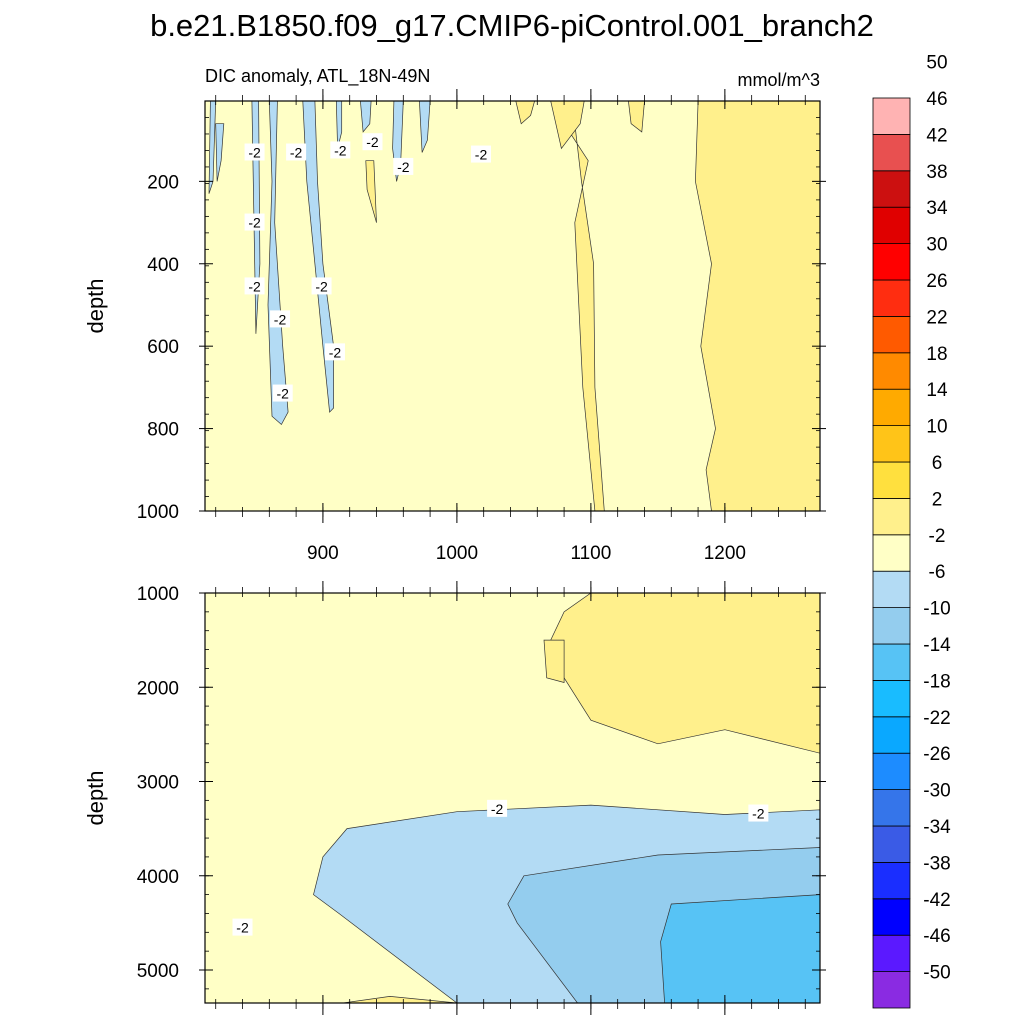 The width and height of the screenshot is (1024, 1024). I want to click on y-axis-label: depth, so click(95, 797).